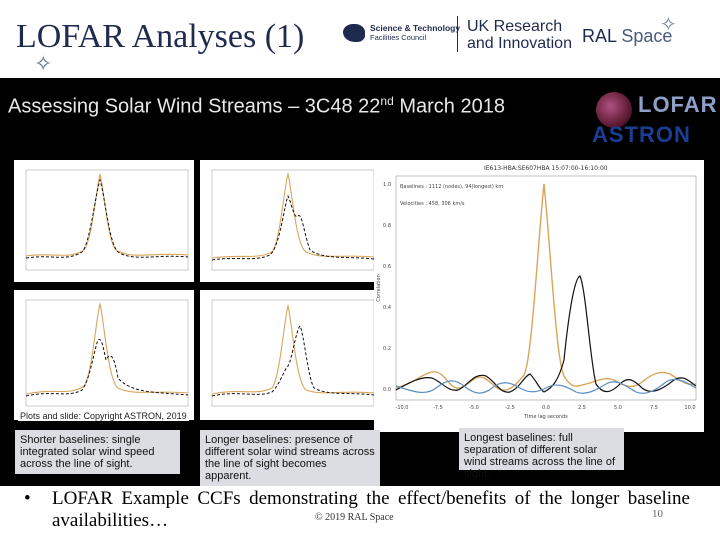  What do you see at coordinates (160, 36) in the screenshot?
I see `slide-title: LOFAR Analyses (1)` at bounding box center [160, 36].